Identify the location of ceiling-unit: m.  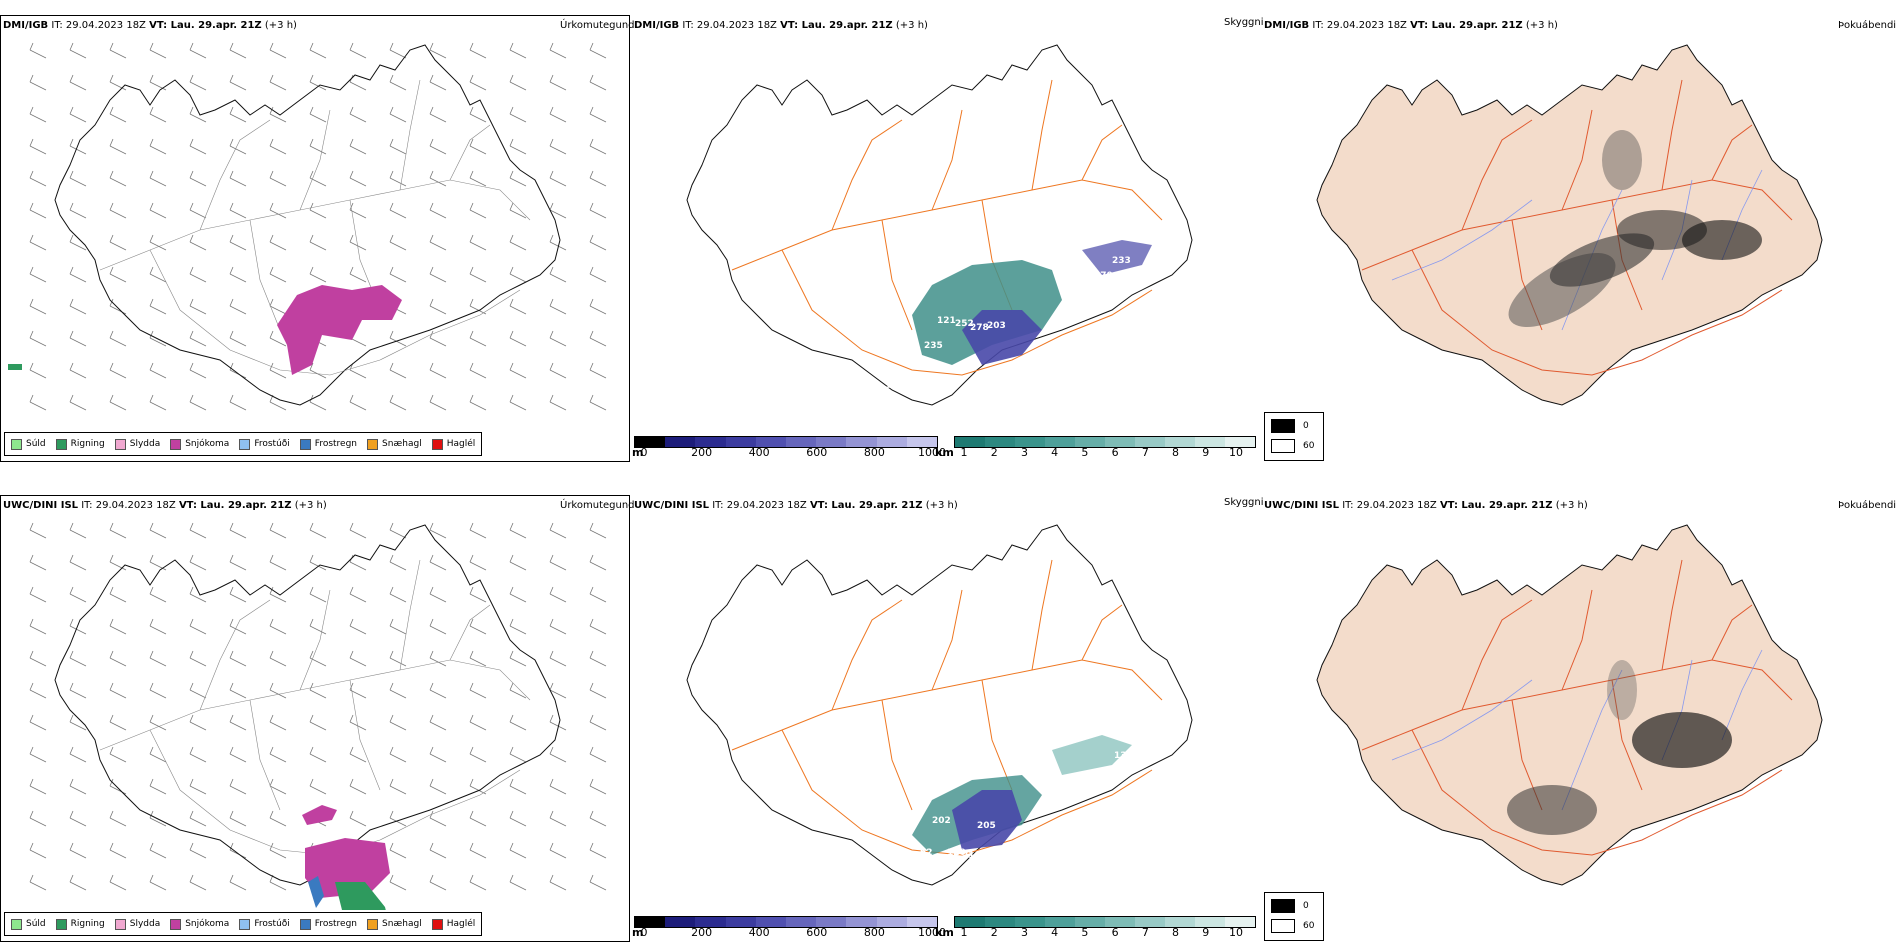
(638, 932).